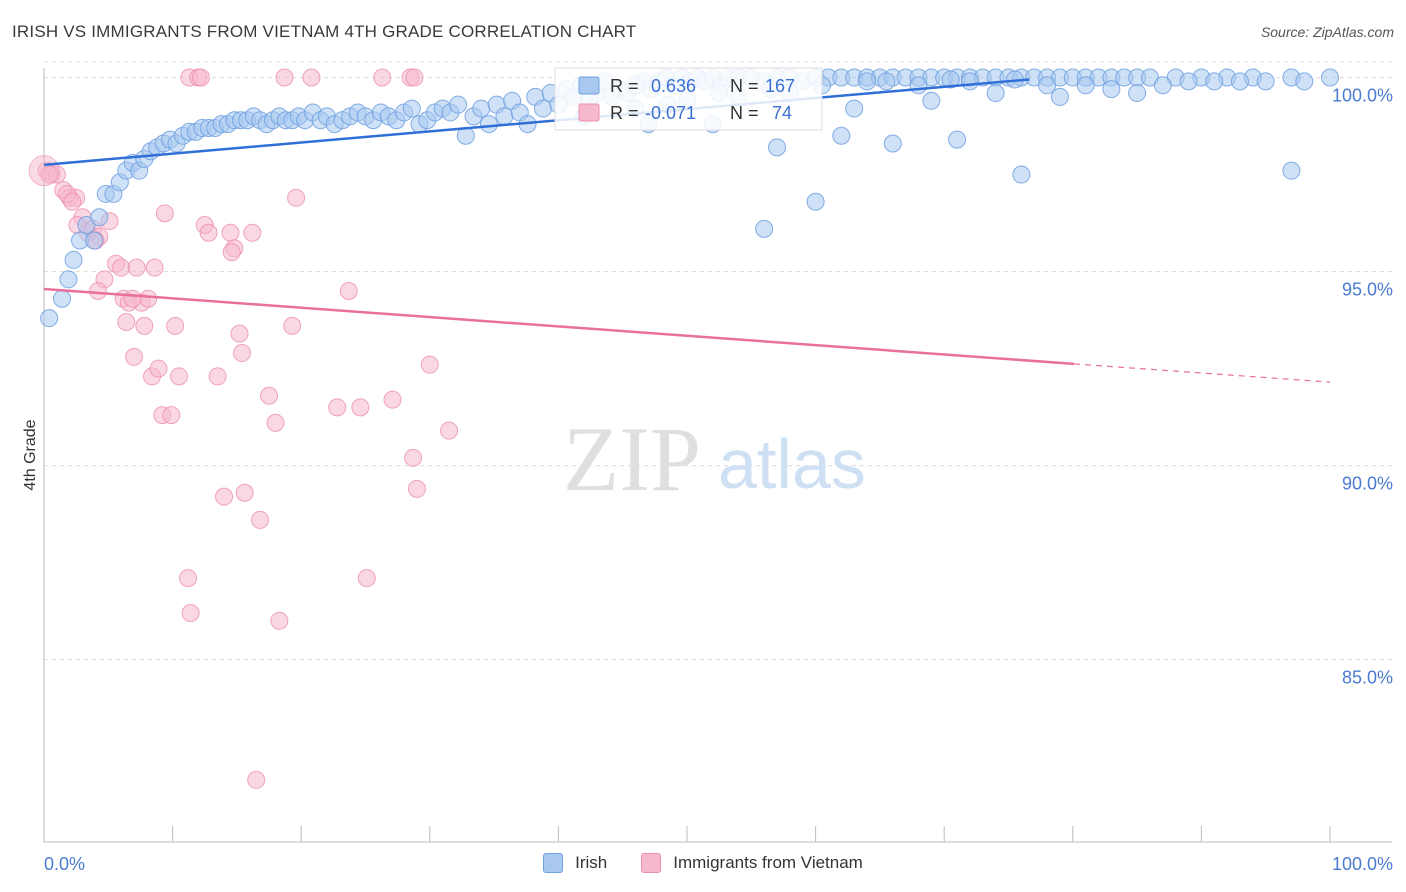 The width and height of the screenshot is (1406, 892). I want to click on stats-r-value-2: -0.071, so click(670, 113).